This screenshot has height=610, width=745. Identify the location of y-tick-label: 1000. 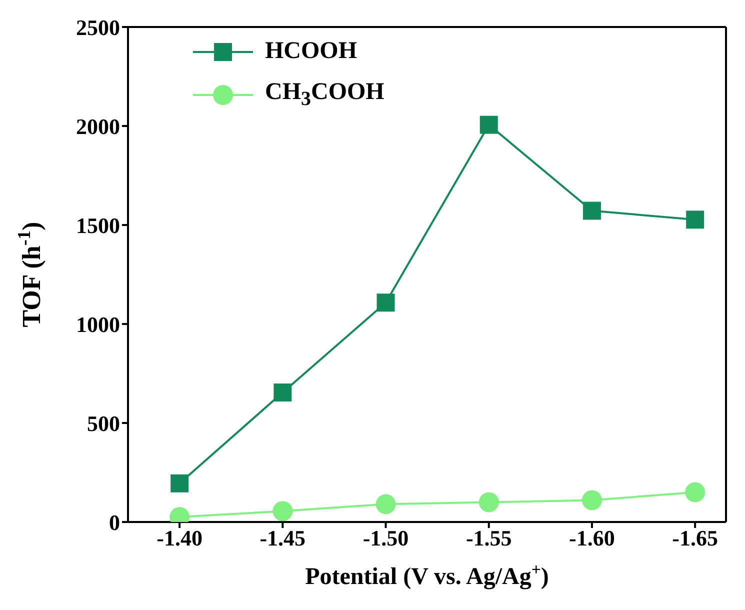
(98, 324).